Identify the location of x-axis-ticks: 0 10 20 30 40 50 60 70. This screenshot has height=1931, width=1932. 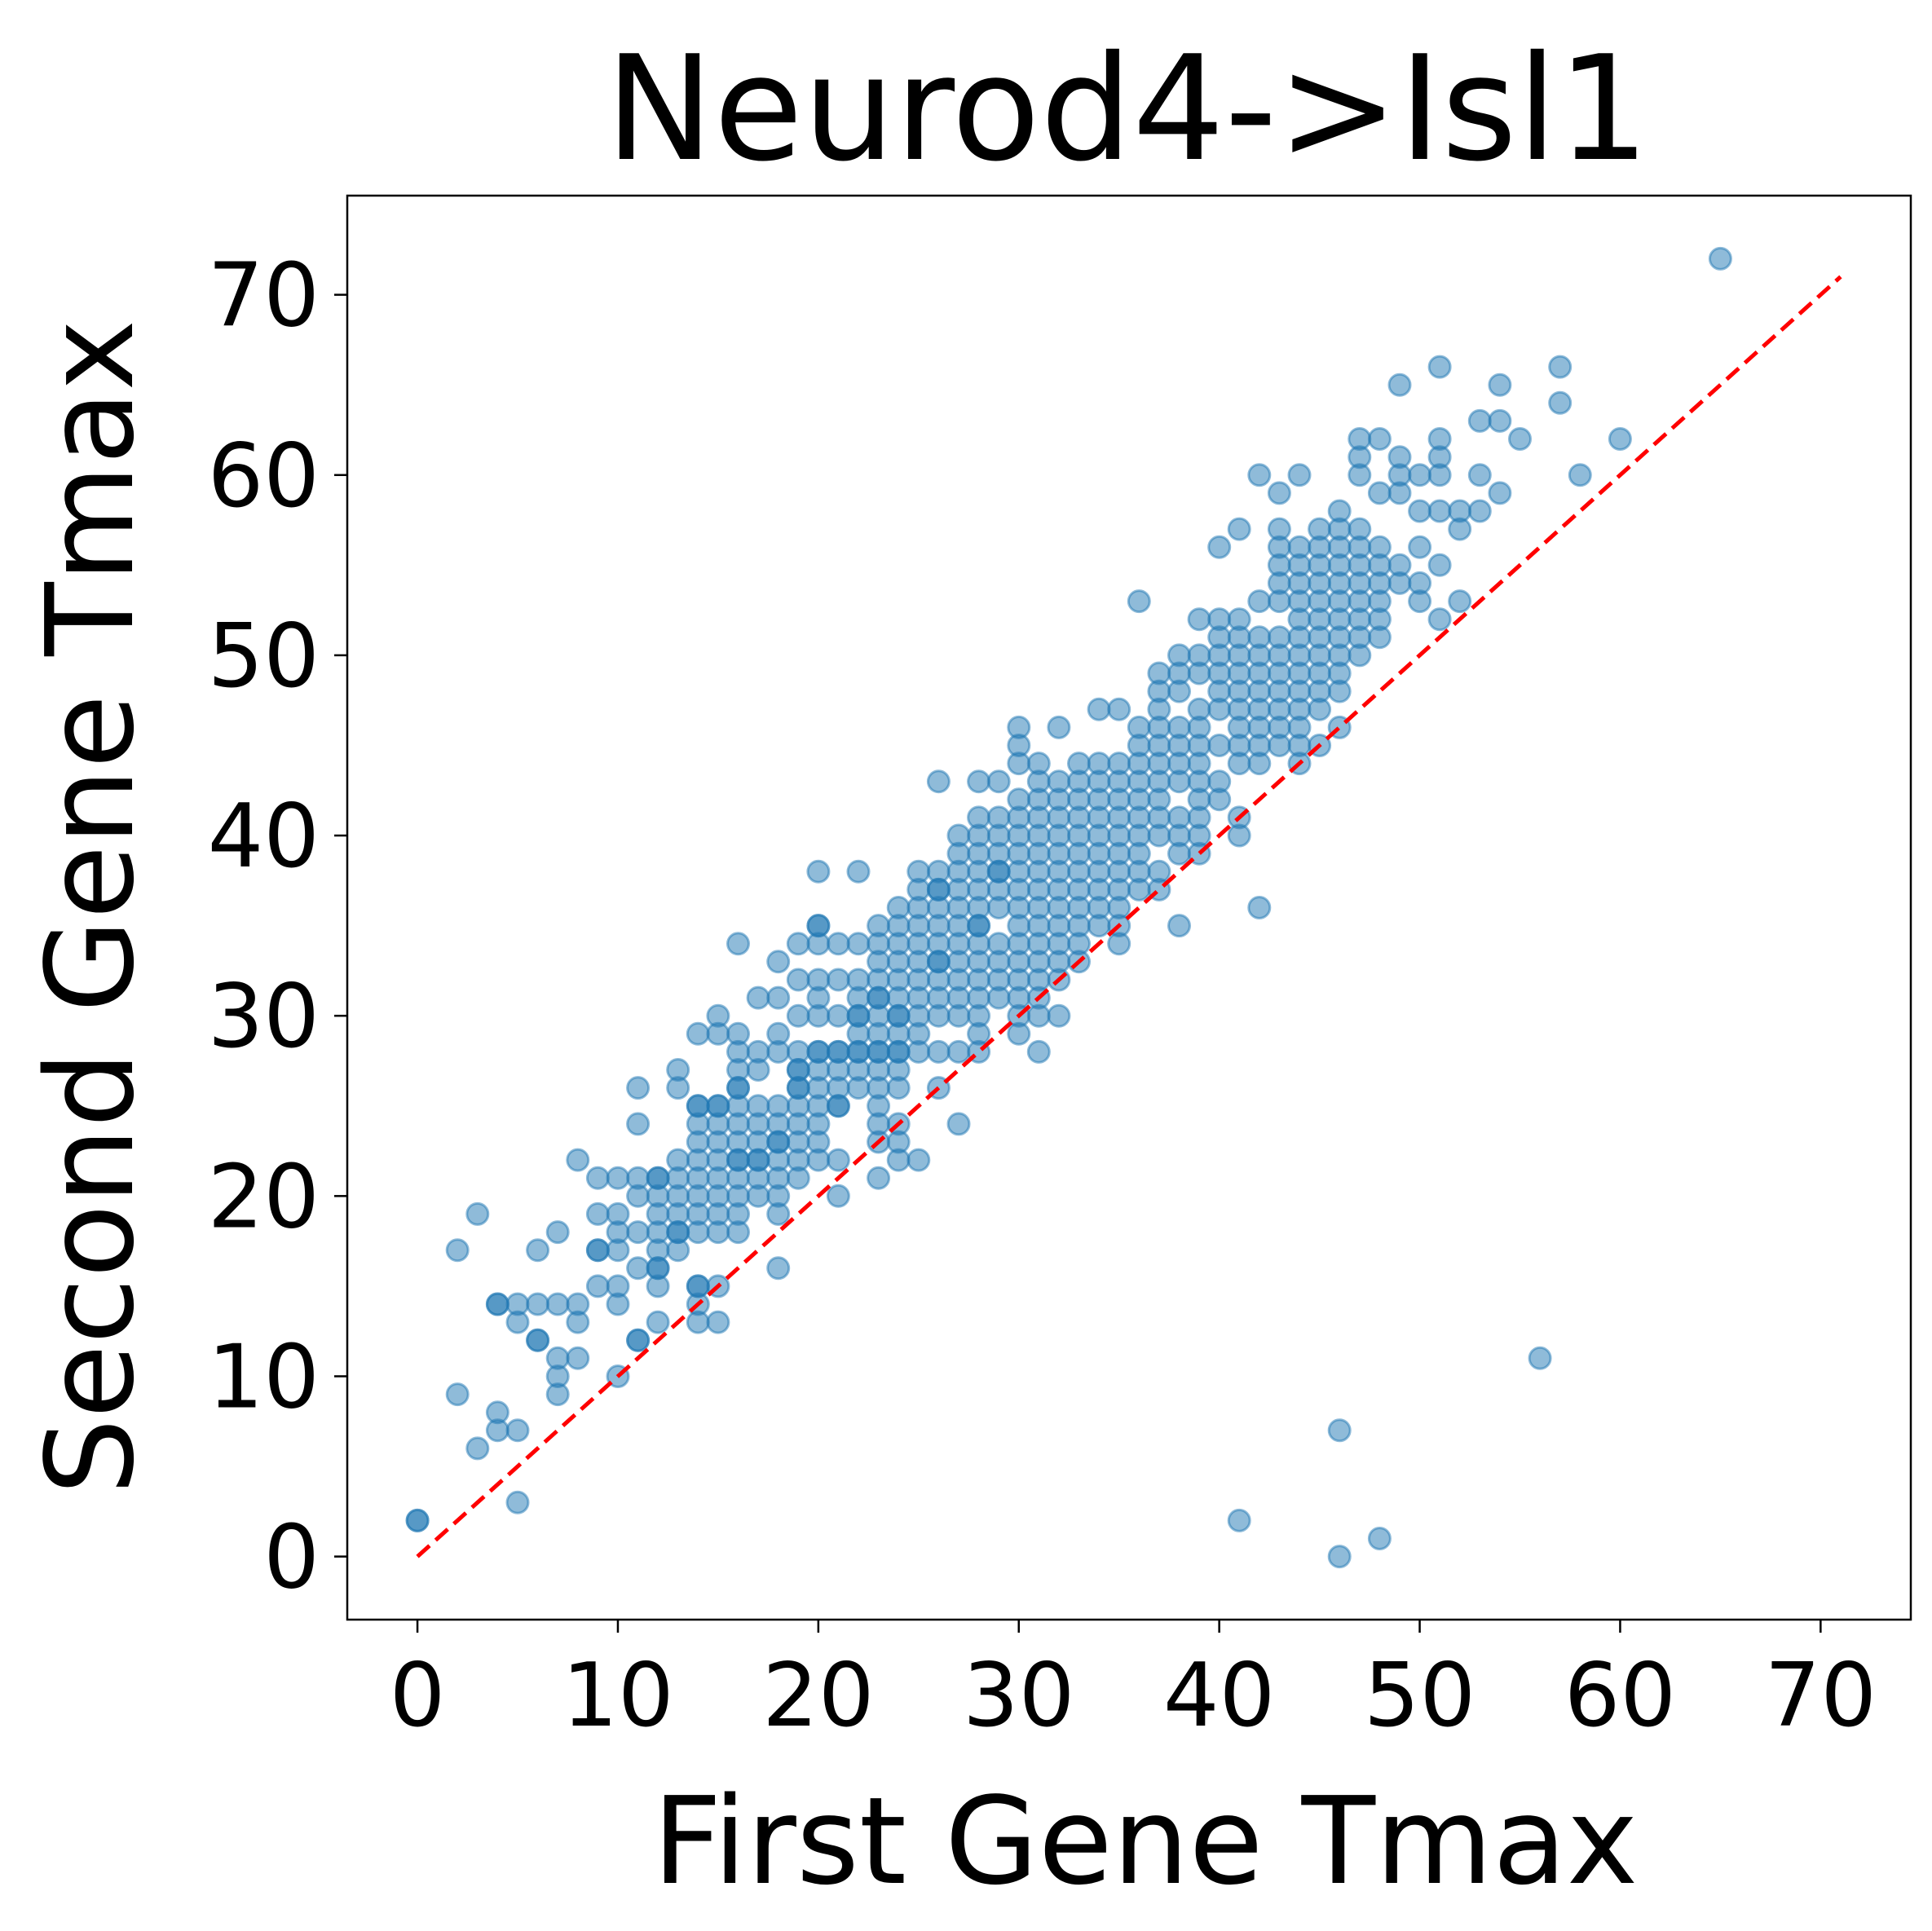
(1133, 1683).